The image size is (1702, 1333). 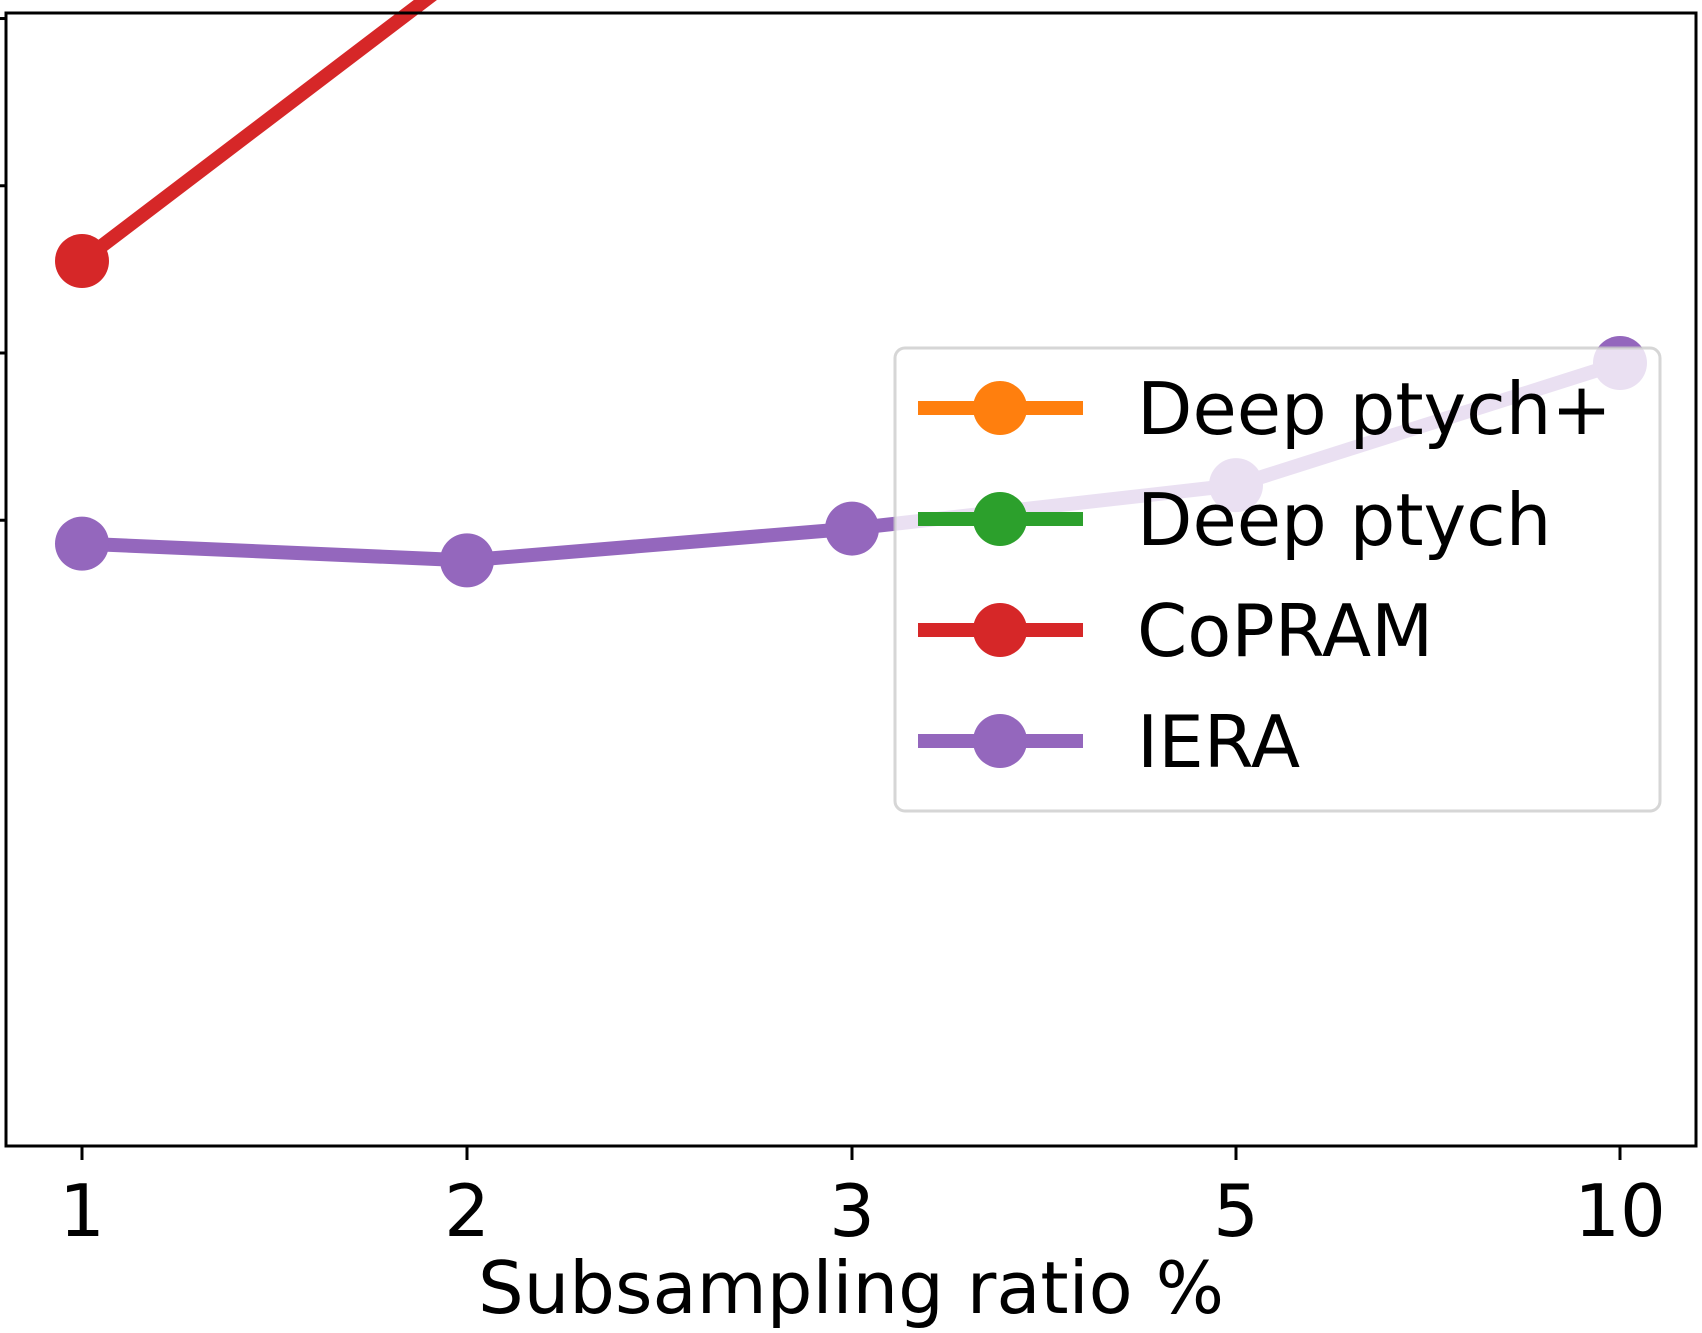 I want to click on x-tick-label: 5, so click(x=1236, y=1211).